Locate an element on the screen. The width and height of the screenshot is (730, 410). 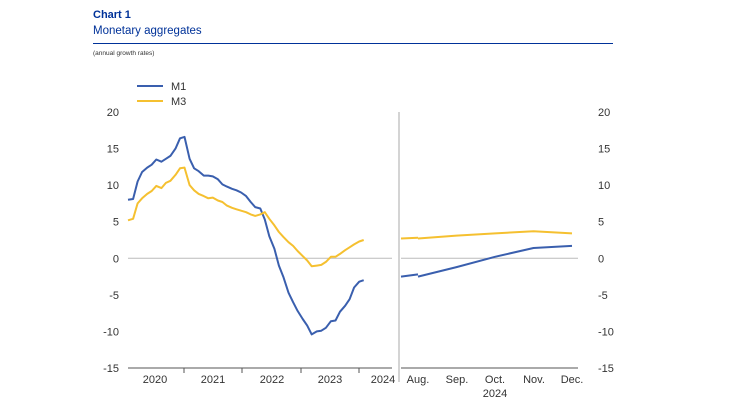
legend-label-m3: M3 is located at coordinates (178, 102).